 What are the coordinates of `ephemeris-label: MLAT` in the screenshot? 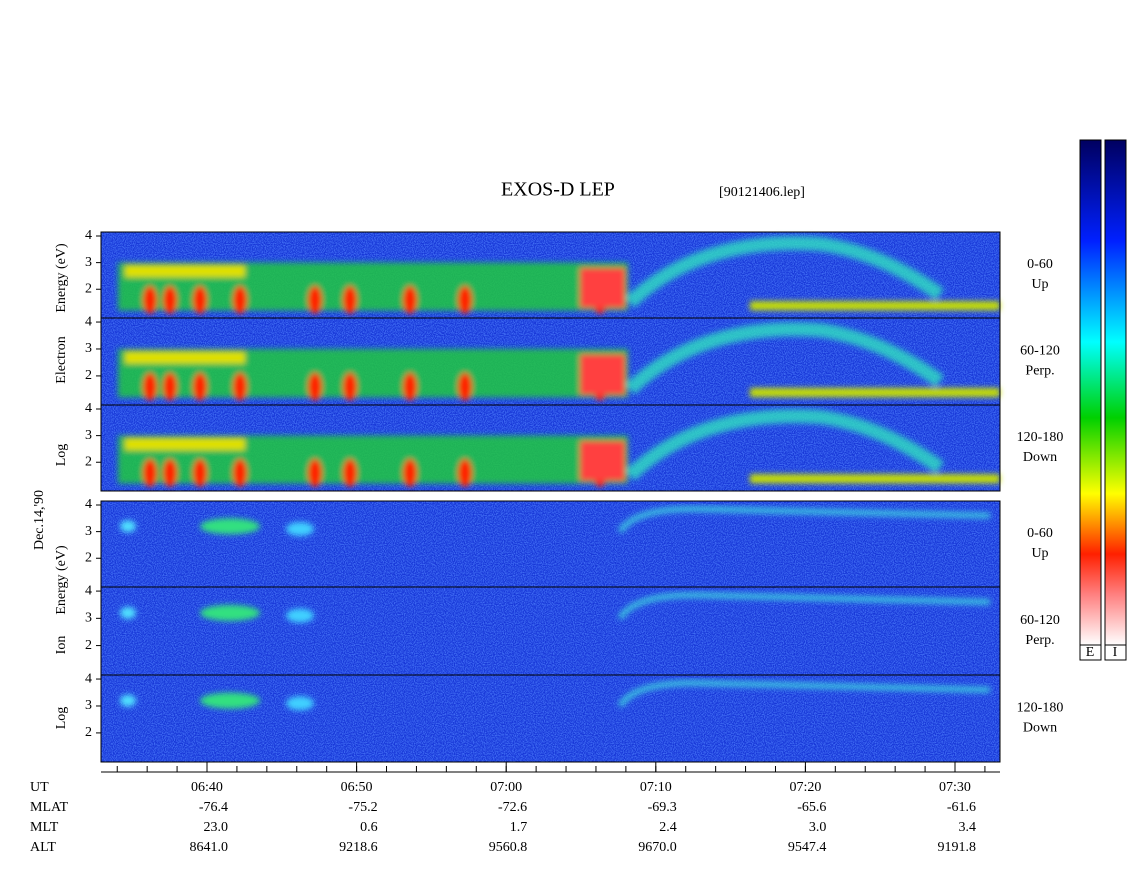 It's located at (49, 807).